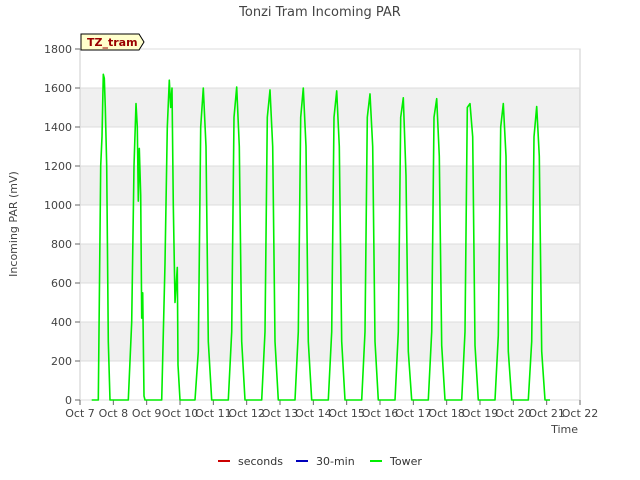 Image resolution: width=640 pixels, height=480 pixels. I want to click on y-tick-label: 1600, so click(58, 88).